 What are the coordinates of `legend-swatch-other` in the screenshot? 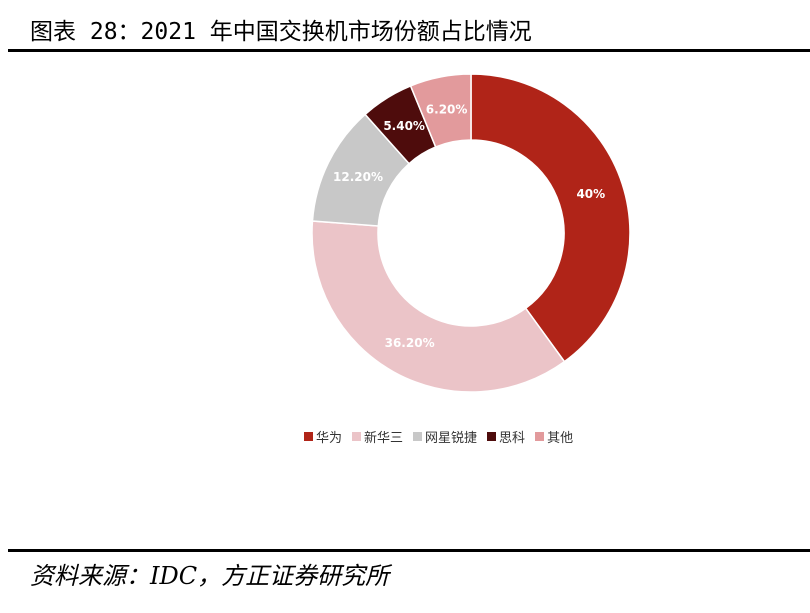 It's located at (540, 436).